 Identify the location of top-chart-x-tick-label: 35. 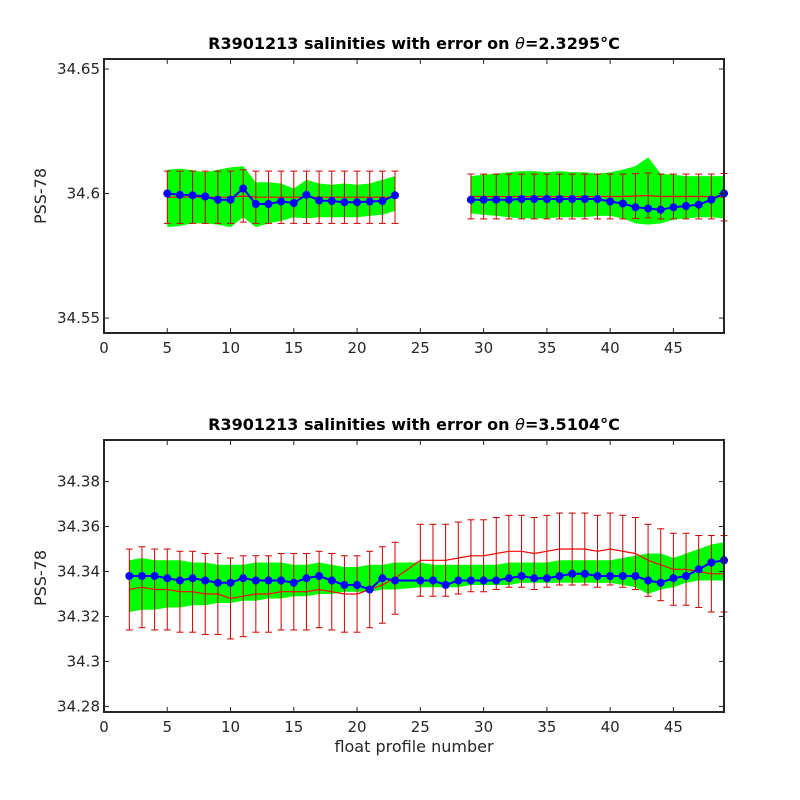
(546, 348).